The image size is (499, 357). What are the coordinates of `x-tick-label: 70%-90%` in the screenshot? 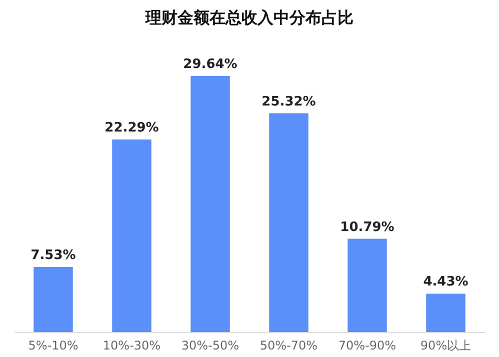 It's located at (367, 345).